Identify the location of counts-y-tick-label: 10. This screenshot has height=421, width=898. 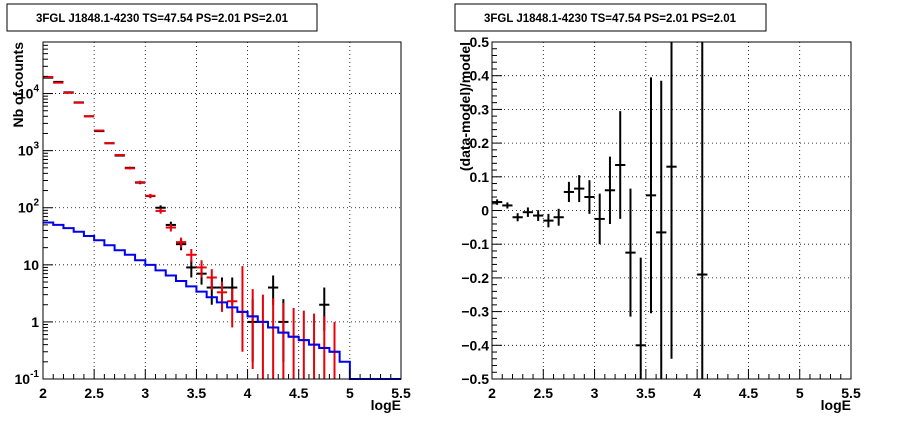
(31, 265).